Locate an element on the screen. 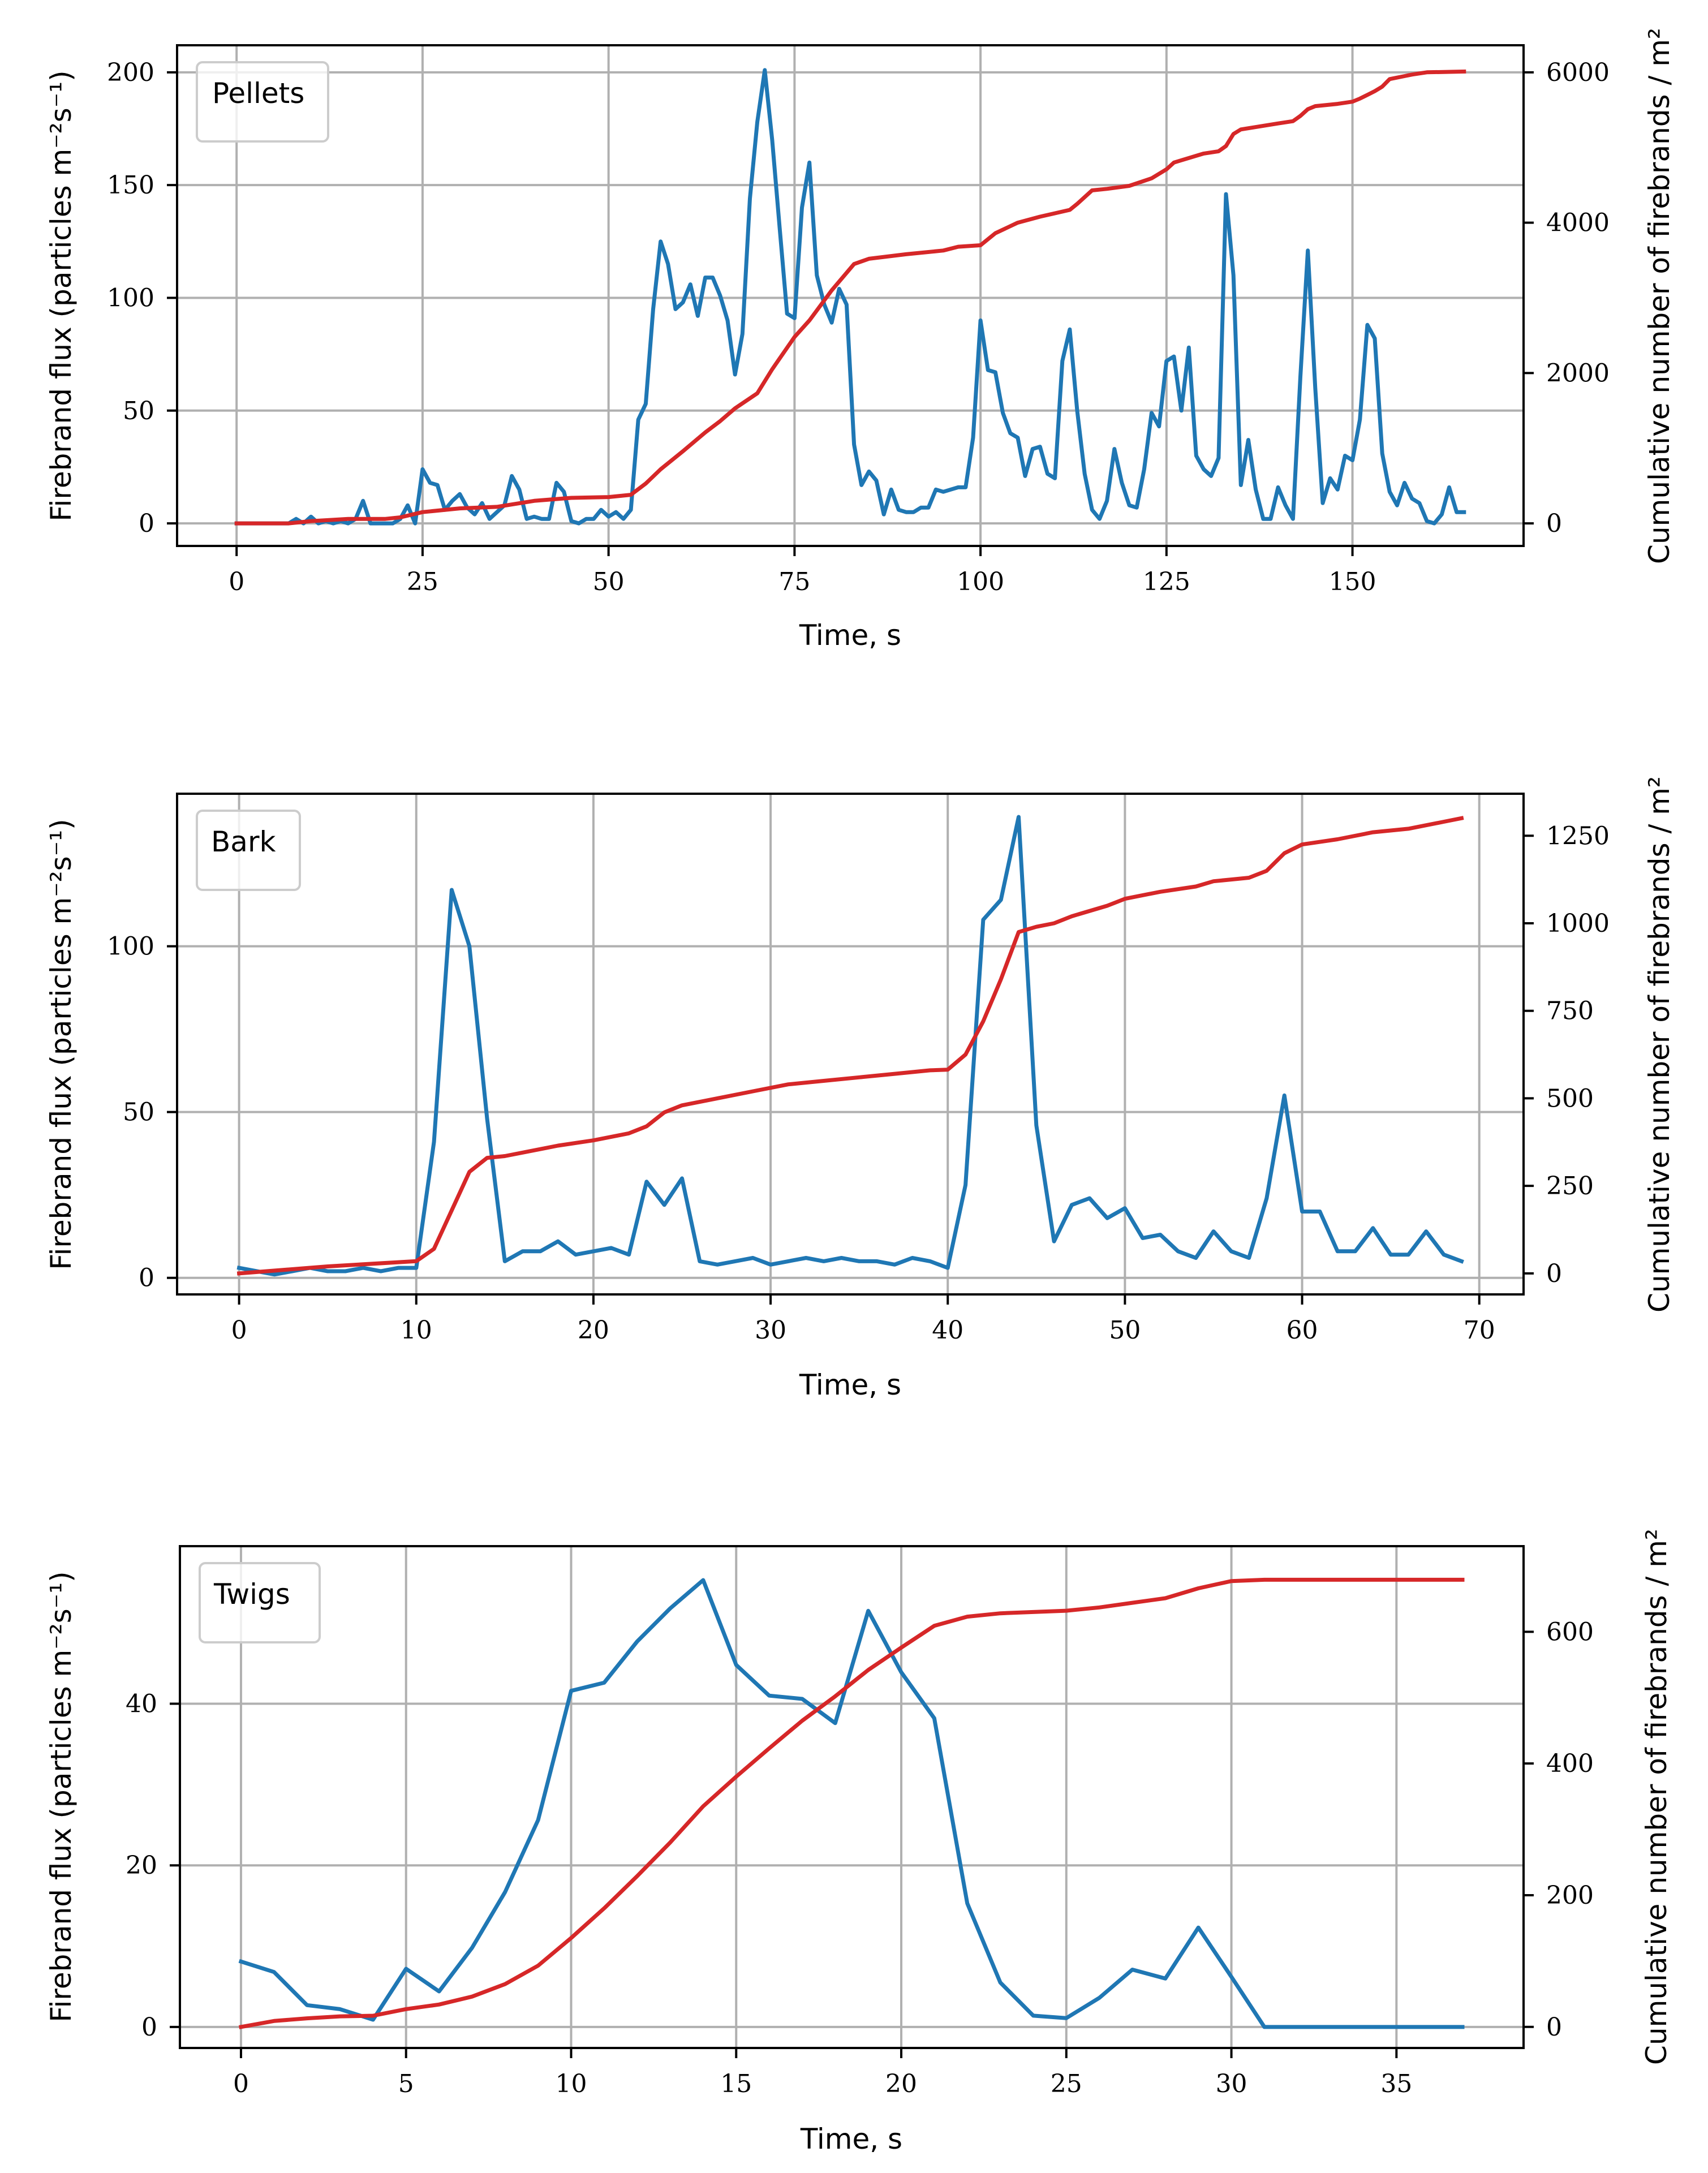 Image resolution: width=1708 pixels, height=2173 pixels. series-layer is located at coordinates (851, 1803).